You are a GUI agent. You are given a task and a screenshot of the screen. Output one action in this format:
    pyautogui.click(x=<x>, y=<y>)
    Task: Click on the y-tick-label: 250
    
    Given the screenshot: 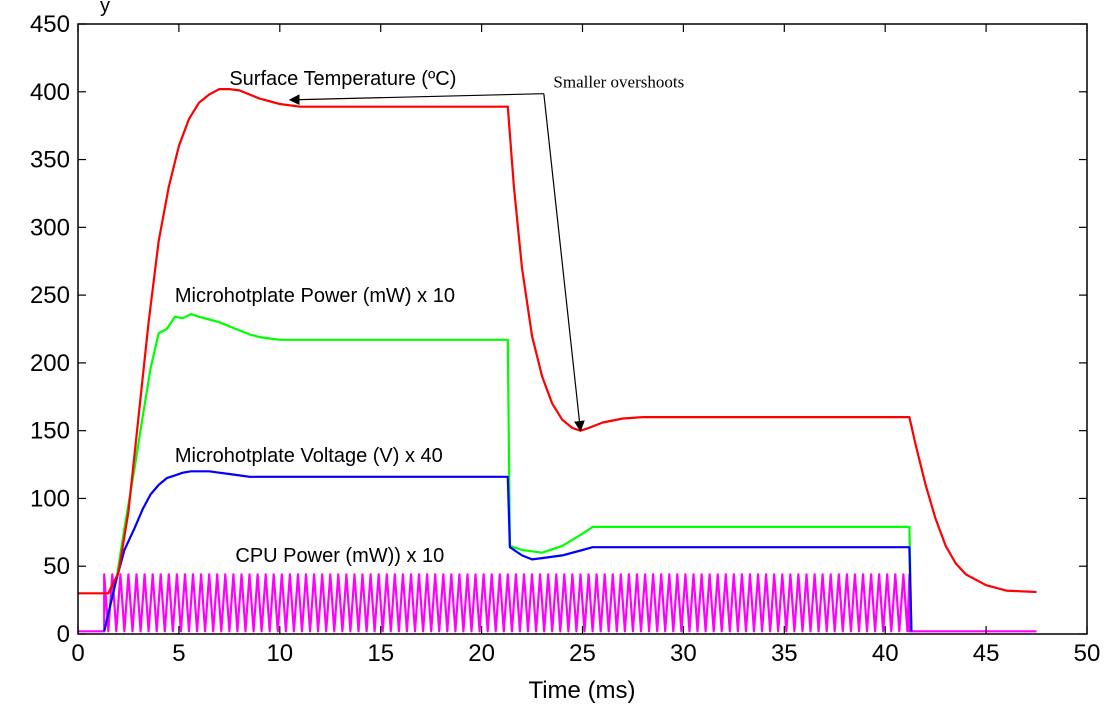 What is the action you would take?
    pyautogui.click(x=50, y=295)
    